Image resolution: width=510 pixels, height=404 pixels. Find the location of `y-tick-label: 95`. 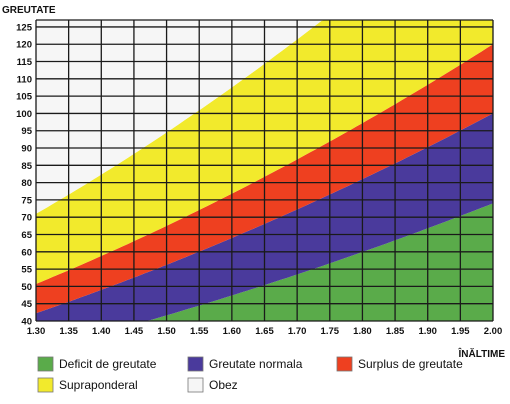

y-tick-label: 95 is located at coordinates (26, 131).